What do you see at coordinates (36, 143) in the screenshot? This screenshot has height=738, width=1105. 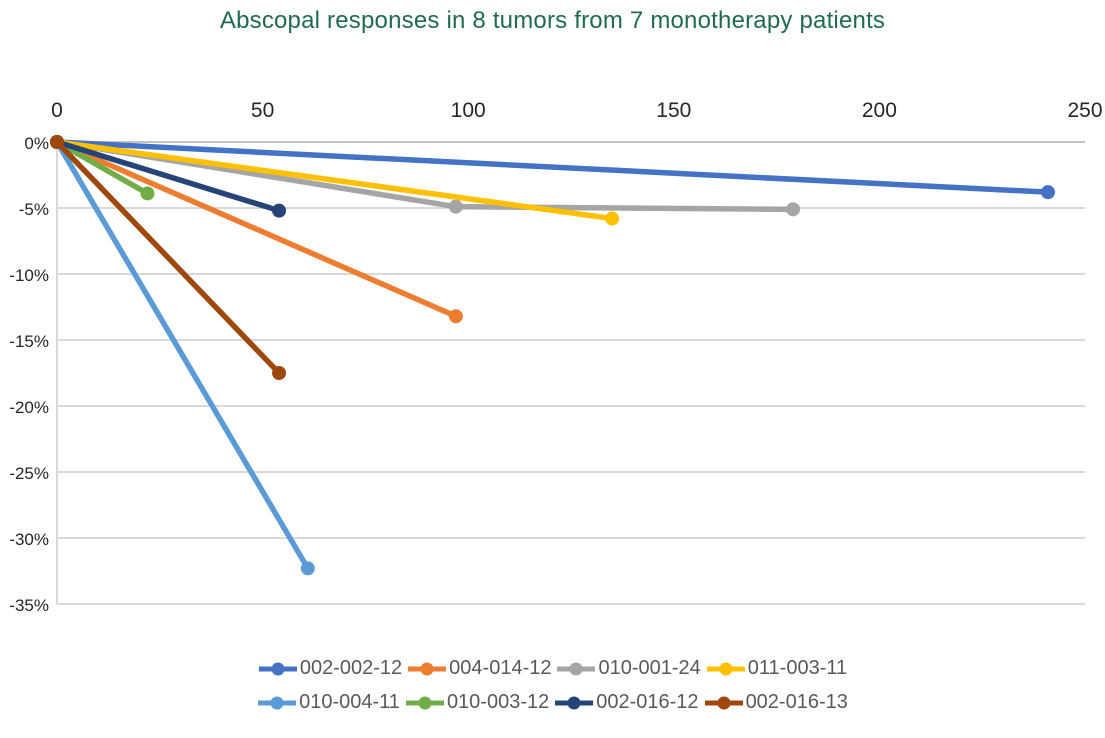 I see `y-tick-label: 0%` at bounding box center [36, 143].